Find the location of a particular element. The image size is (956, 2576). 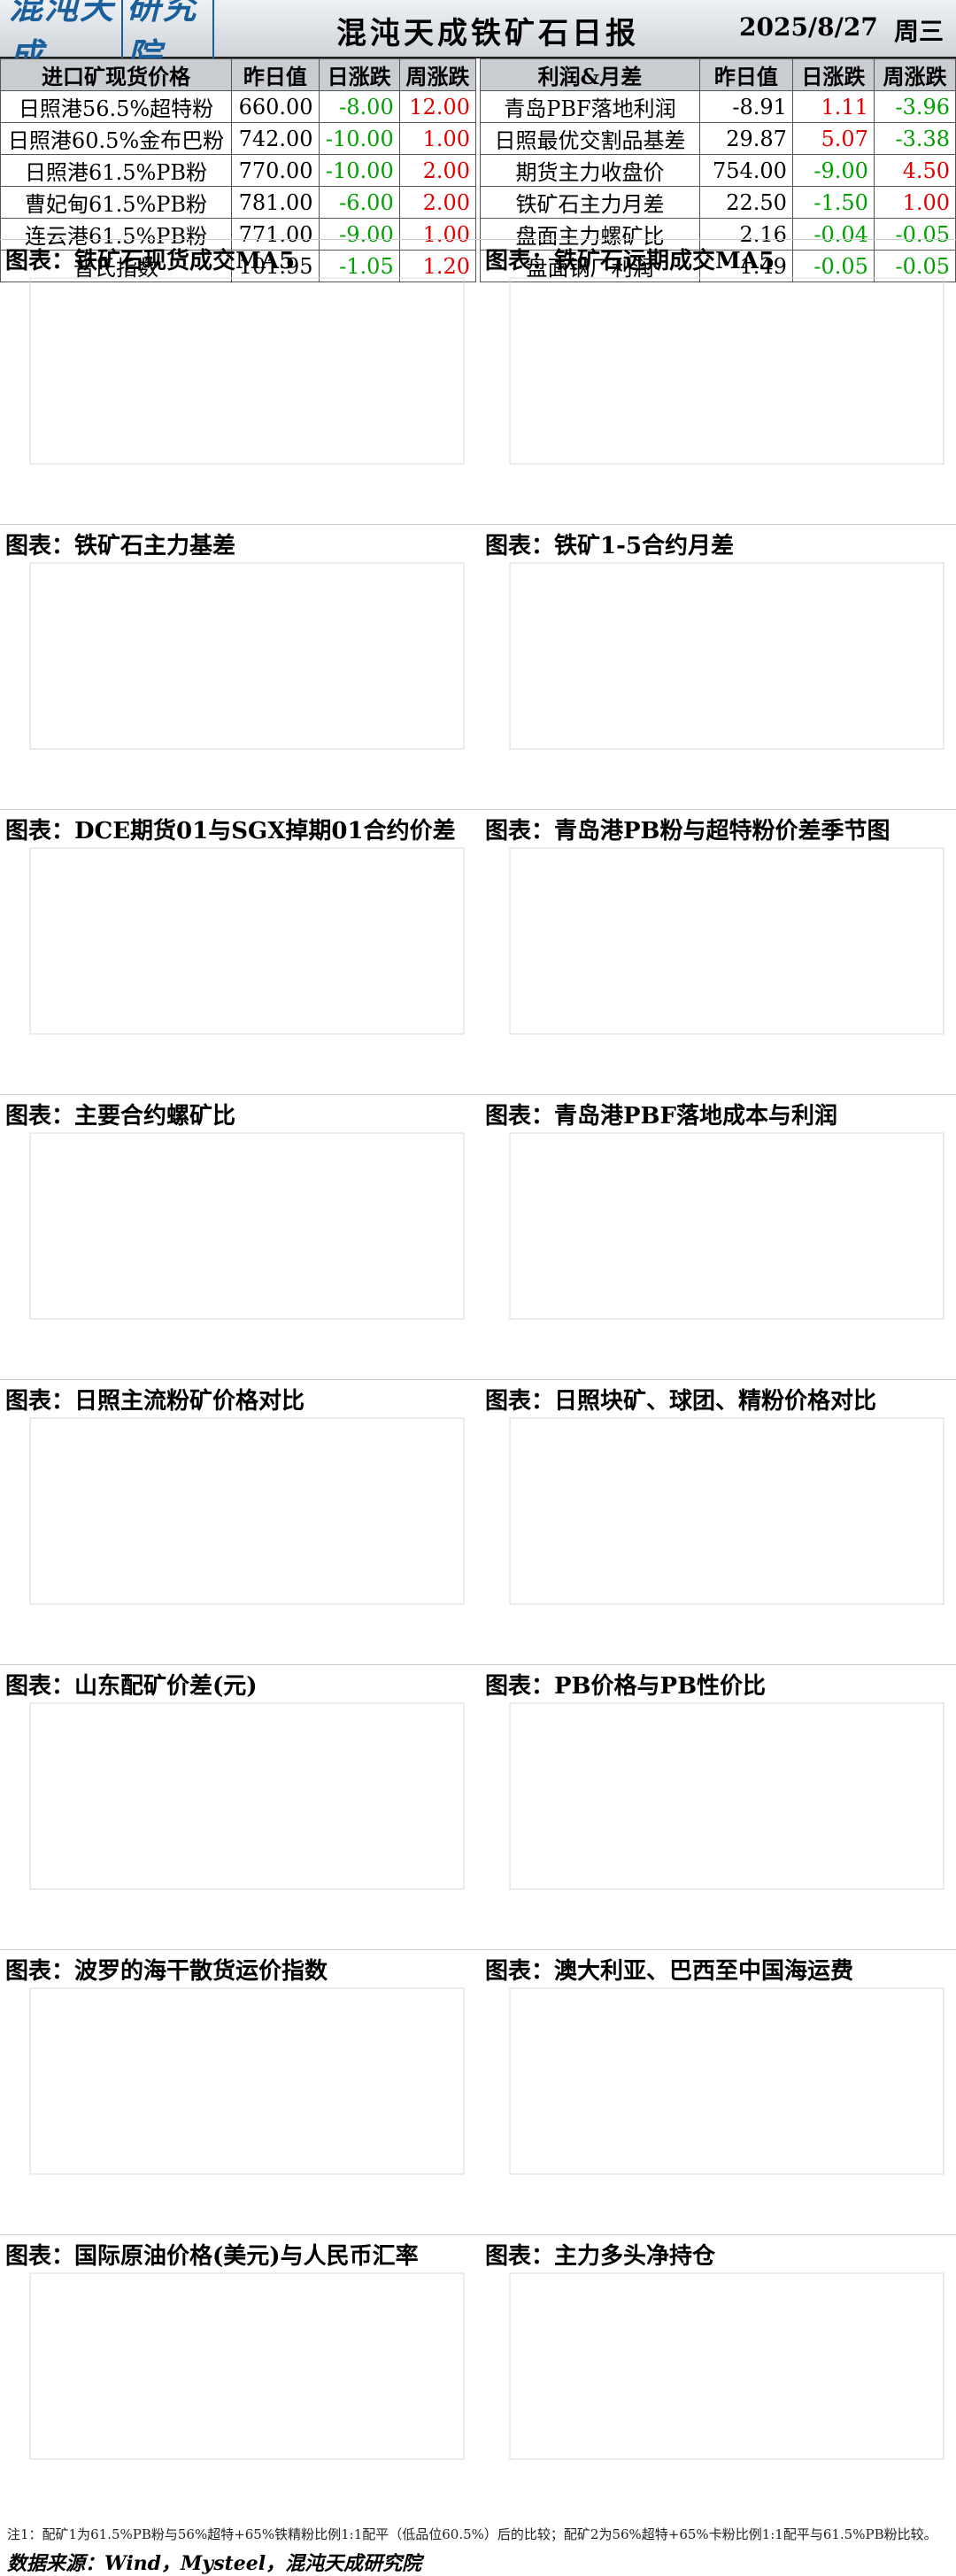

chart-panel: 图表：铁矿石远期成交MA5 is located at coordinates (719, 382).